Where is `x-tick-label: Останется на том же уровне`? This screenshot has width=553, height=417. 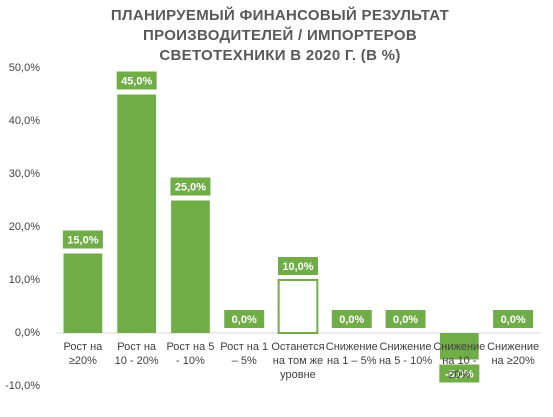 x-tick-label: Останется на том же уровне is located at coordinates (298, 361).